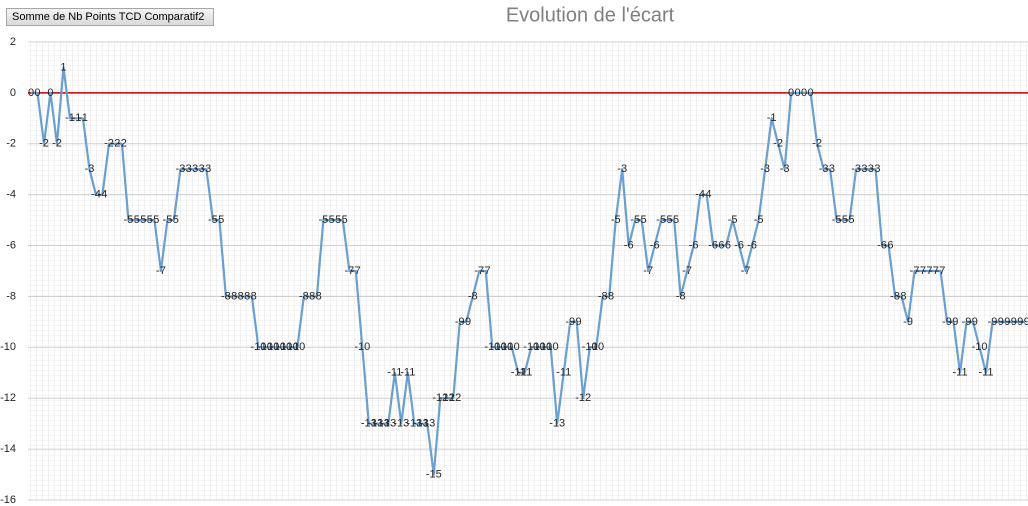 The image size is (1028, 506). I want to click on y-tick-label: -6, so click(11, 245).